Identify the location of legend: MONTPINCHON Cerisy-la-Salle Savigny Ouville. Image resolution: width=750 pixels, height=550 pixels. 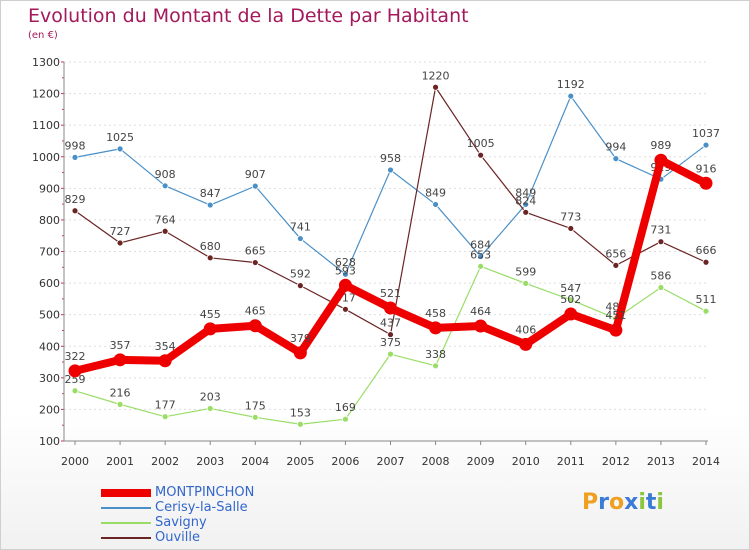
(177, 515).